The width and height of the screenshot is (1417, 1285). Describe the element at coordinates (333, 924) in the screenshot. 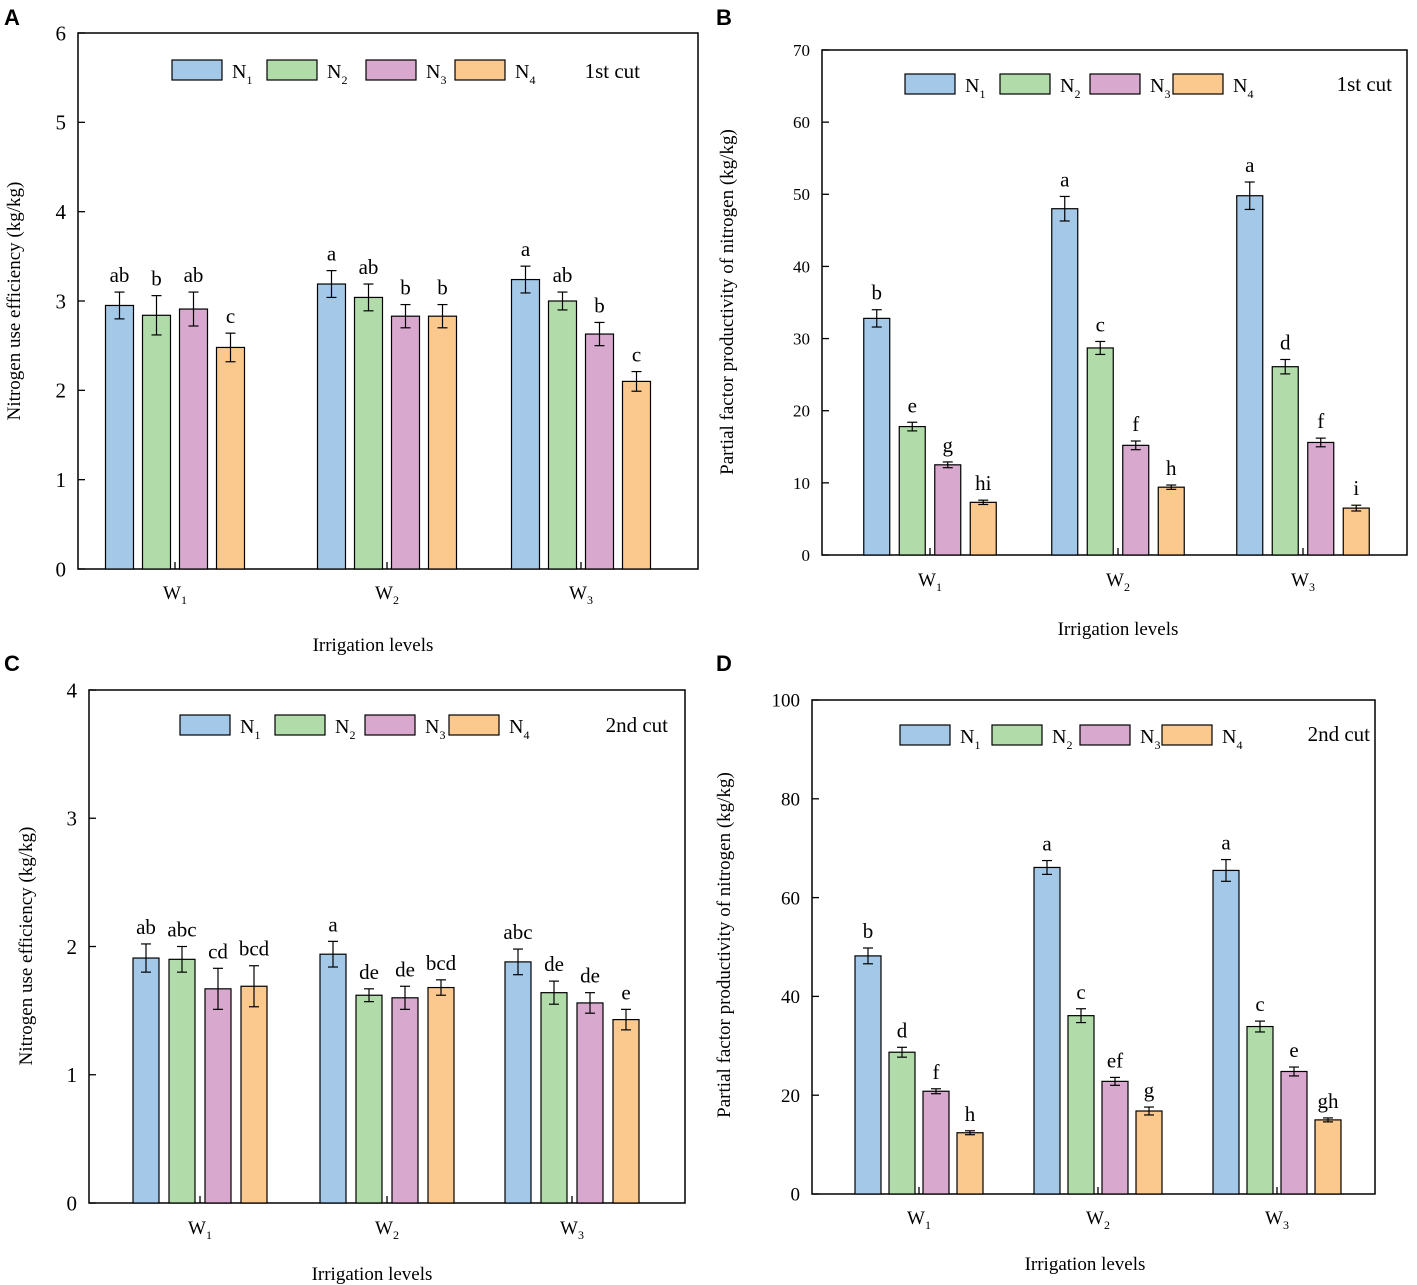

I see `significance-letter: a` at that location.